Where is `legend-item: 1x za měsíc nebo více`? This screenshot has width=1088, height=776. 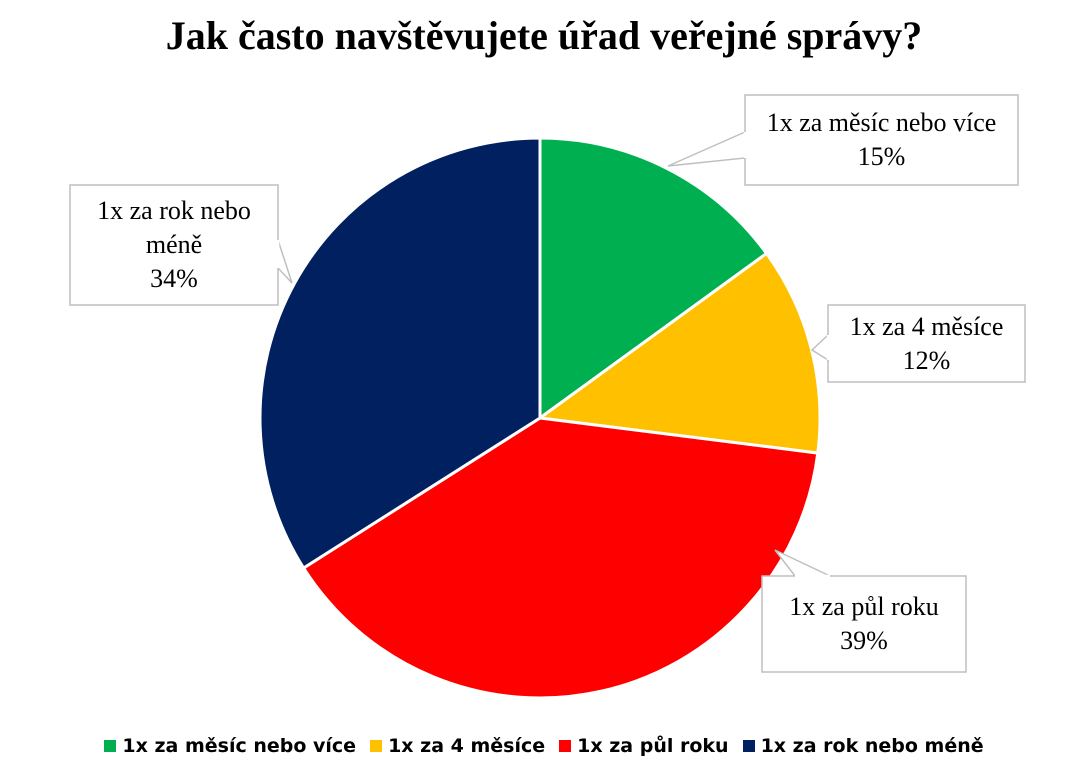 legend-item: 1x za měsíc nebo více is located at coordinates (230, 746).